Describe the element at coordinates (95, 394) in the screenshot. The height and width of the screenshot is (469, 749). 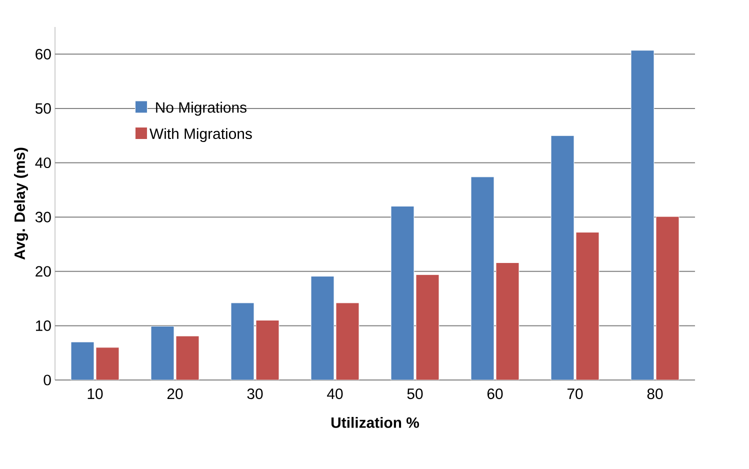
I see `x-tick-label: 10` at that location.